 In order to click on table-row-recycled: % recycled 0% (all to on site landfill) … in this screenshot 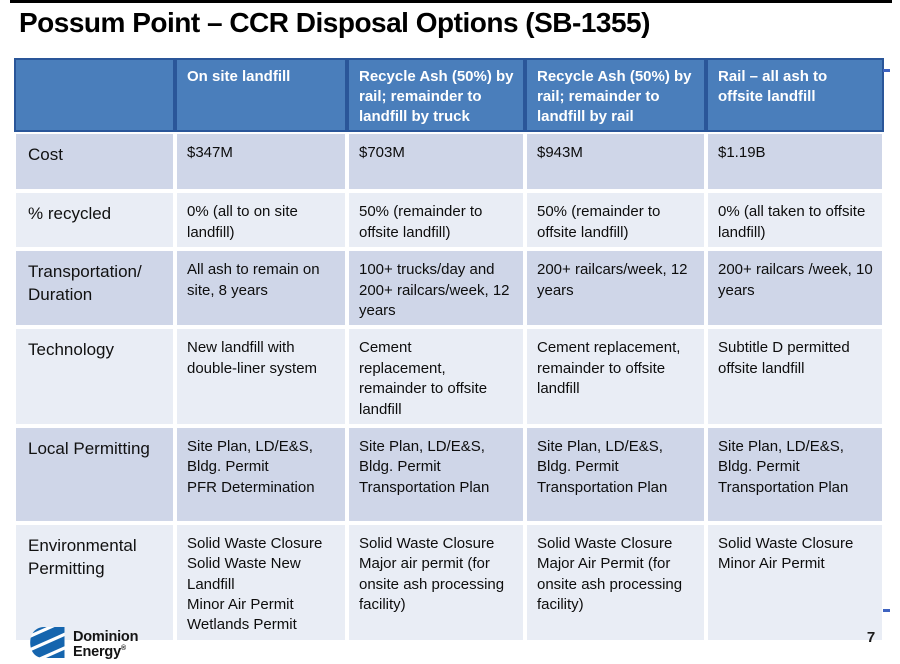, I will do `click(449, 220)`.